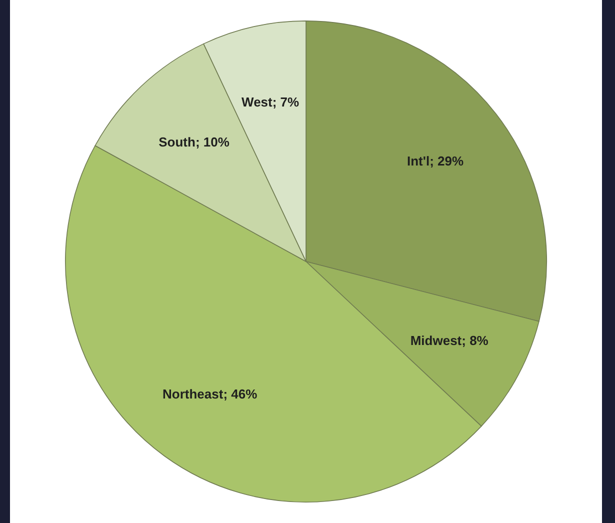  What do you see at coordinates (449, 340) in the screenshot?
I see `slice-label: Midwest; 8%` at bounding box center [449, 340].